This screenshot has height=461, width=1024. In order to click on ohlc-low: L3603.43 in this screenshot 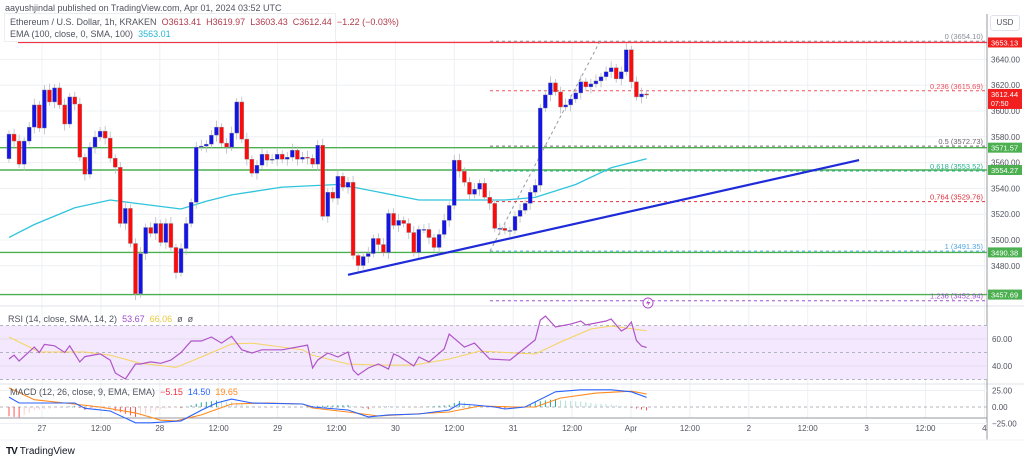, I will do `click(269, 22)`.